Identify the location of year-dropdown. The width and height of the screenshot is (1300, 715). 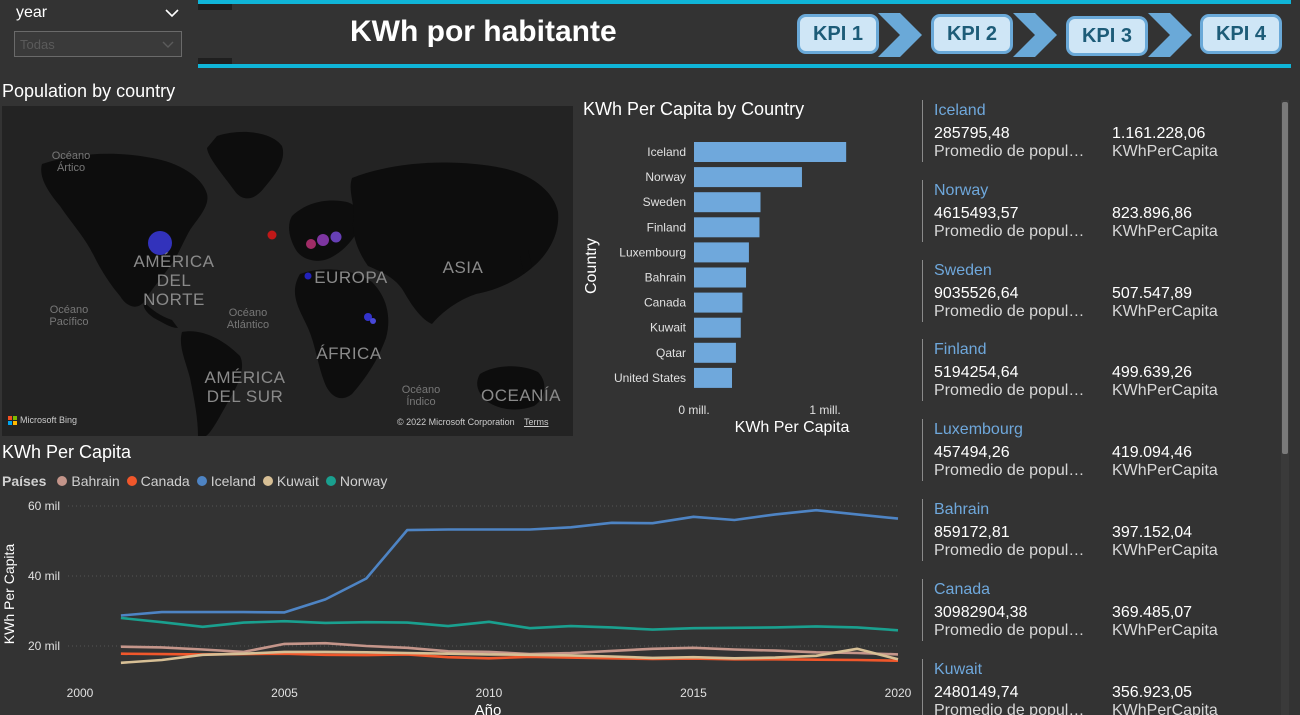
(98, 44).